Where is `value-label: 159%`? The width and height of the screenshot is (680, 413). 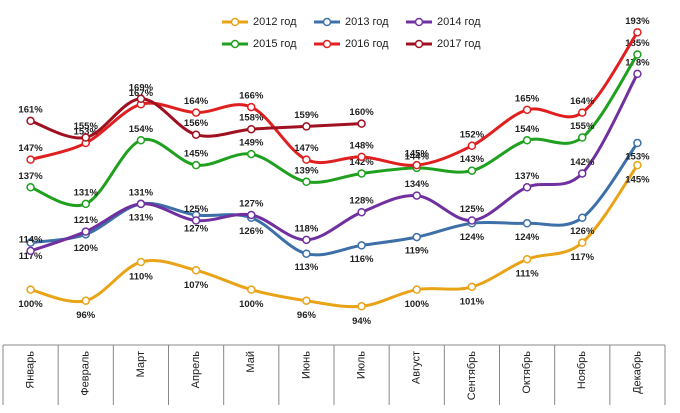
value-label: 159% is located at coordinates (306, 115).